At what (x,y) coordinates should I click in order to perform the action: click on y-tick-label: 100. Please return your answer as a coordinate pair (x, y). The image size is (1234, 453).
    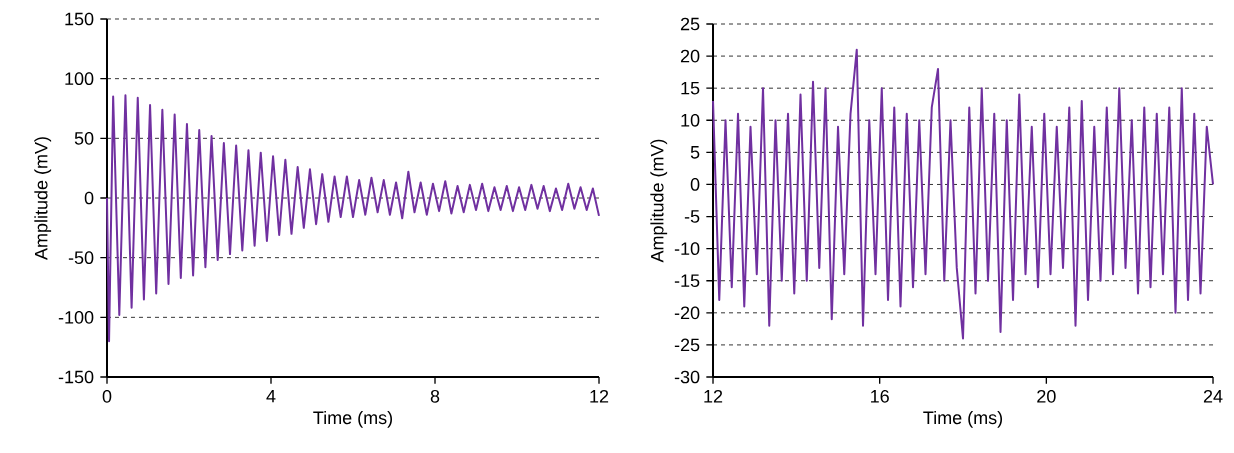
    Looking at the image, I should click on (79, 79).